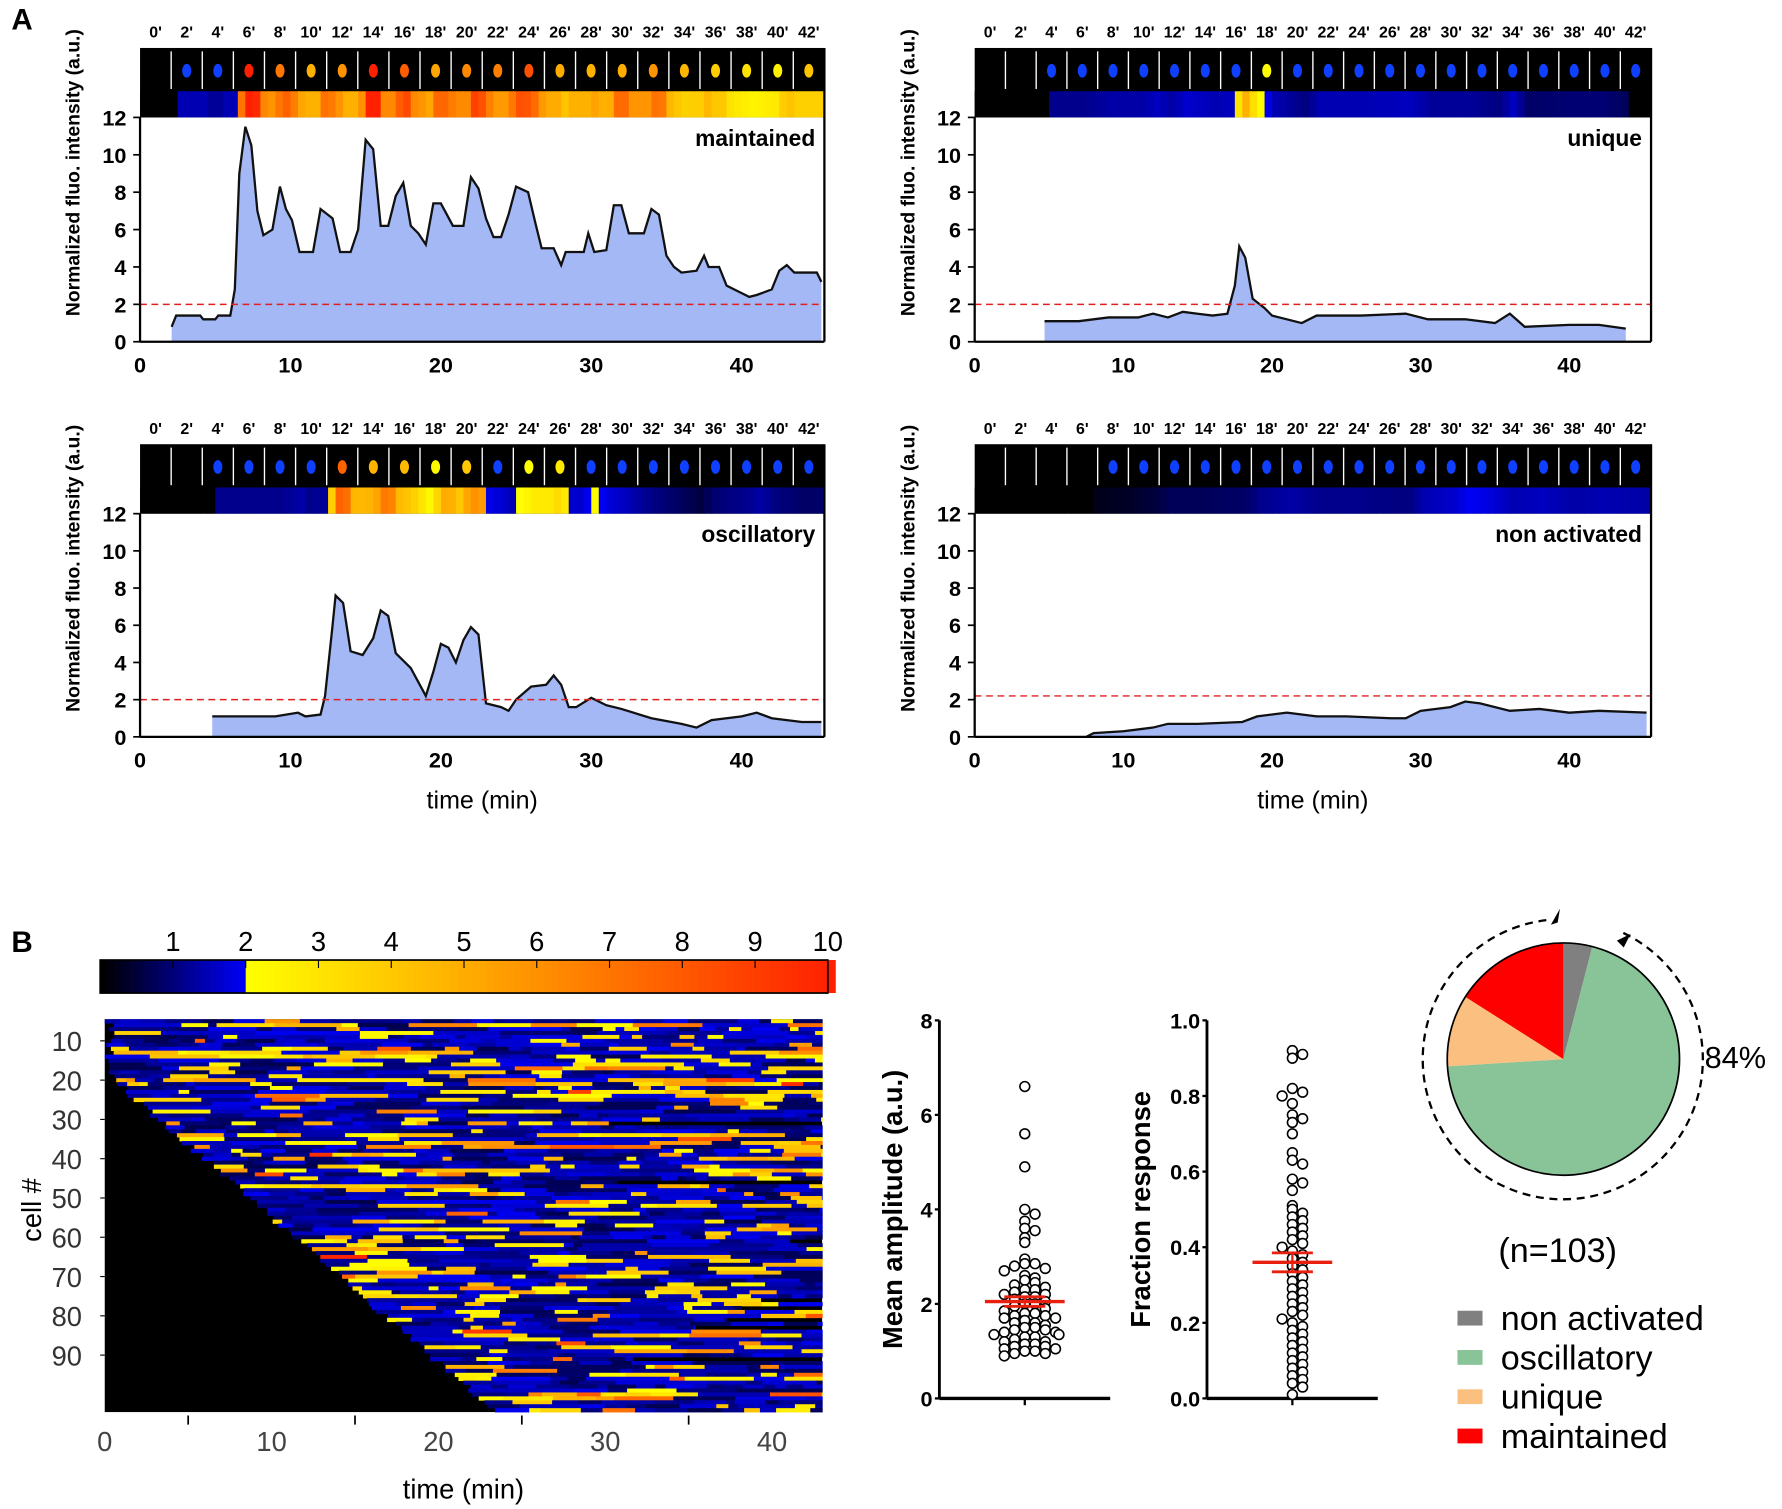 The height and width of the screenshot is (1509, 1782). Describe the element at coordinates (1574, 429) in the screenshot. I see `frame-time-label: 38'` at that location.